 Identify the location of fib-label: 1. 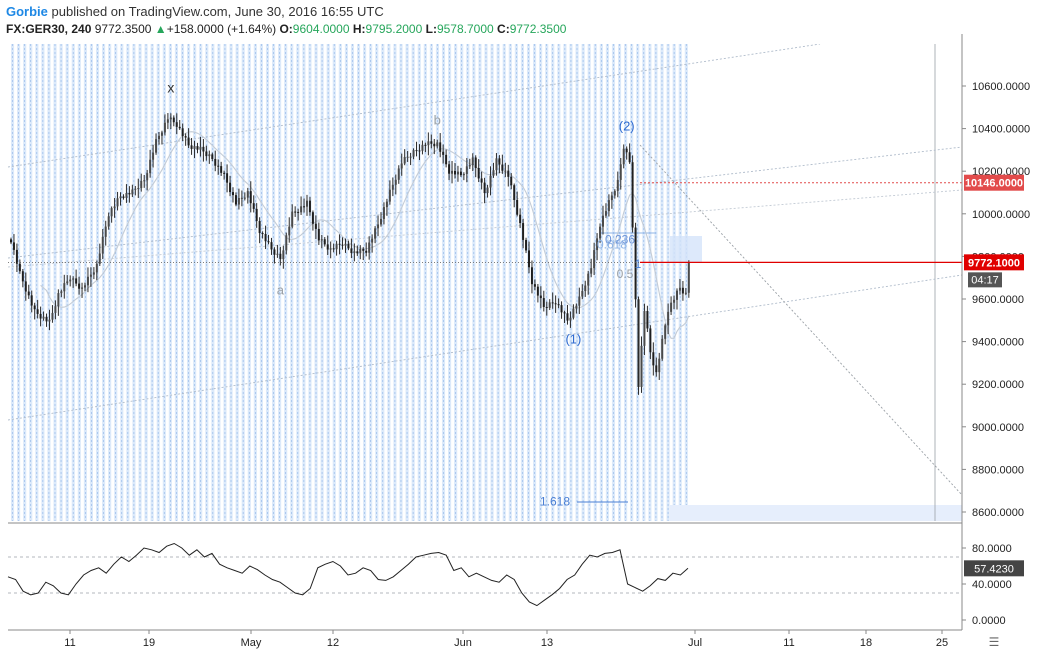
(638, 264).